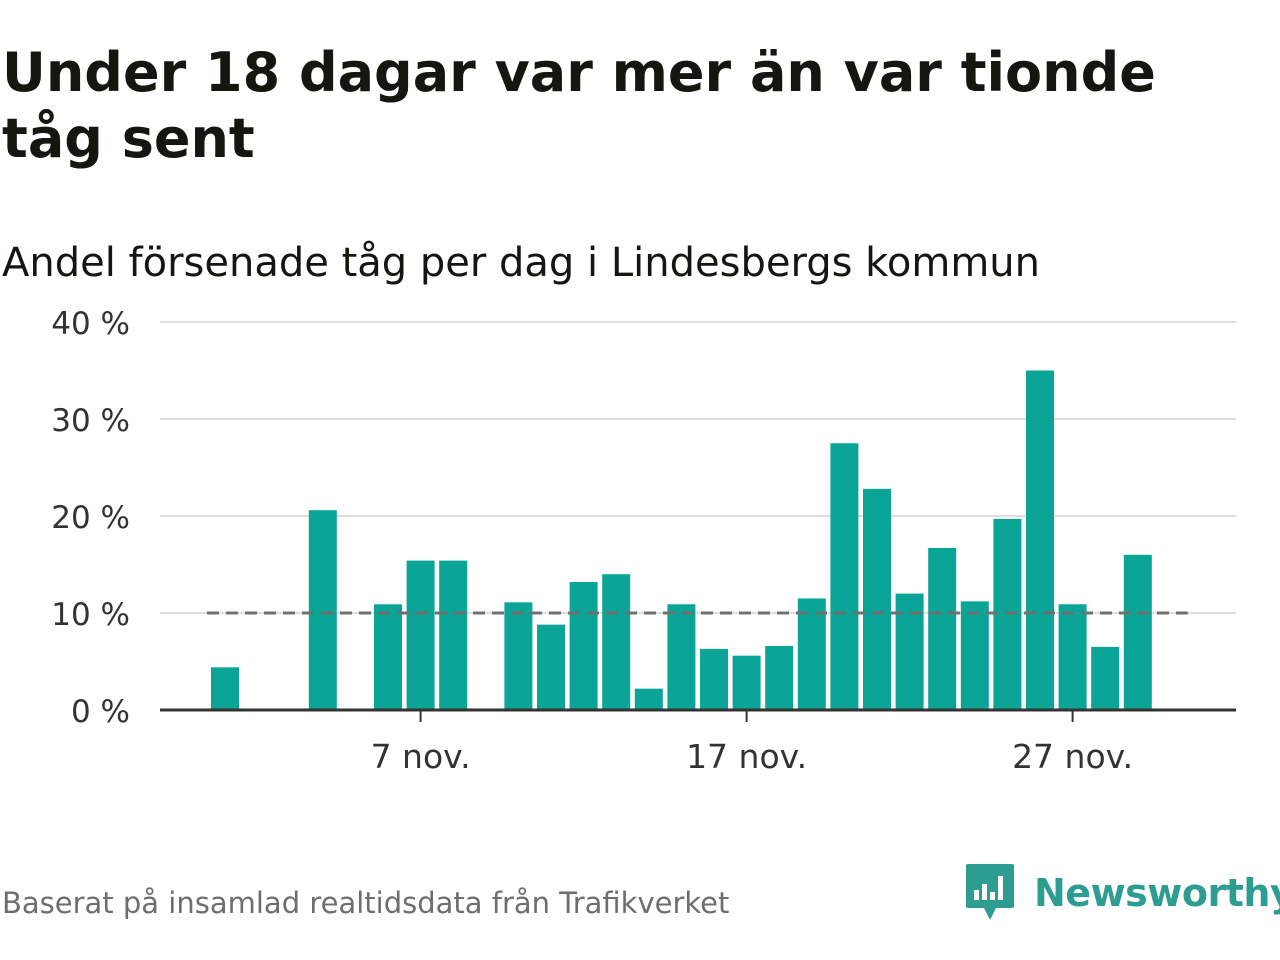 The width and height of the screenshot is (1280, 960). I want to click on newsworthy-logo: Newsworthy, so click(1122, 893).